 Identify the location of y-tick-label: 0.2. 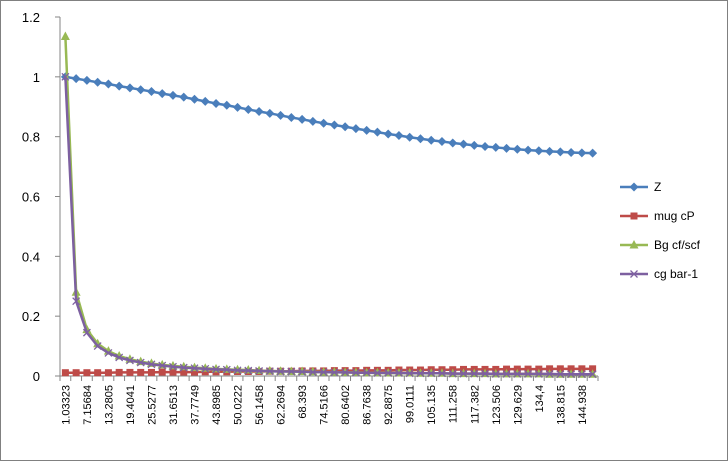
(31, 316).